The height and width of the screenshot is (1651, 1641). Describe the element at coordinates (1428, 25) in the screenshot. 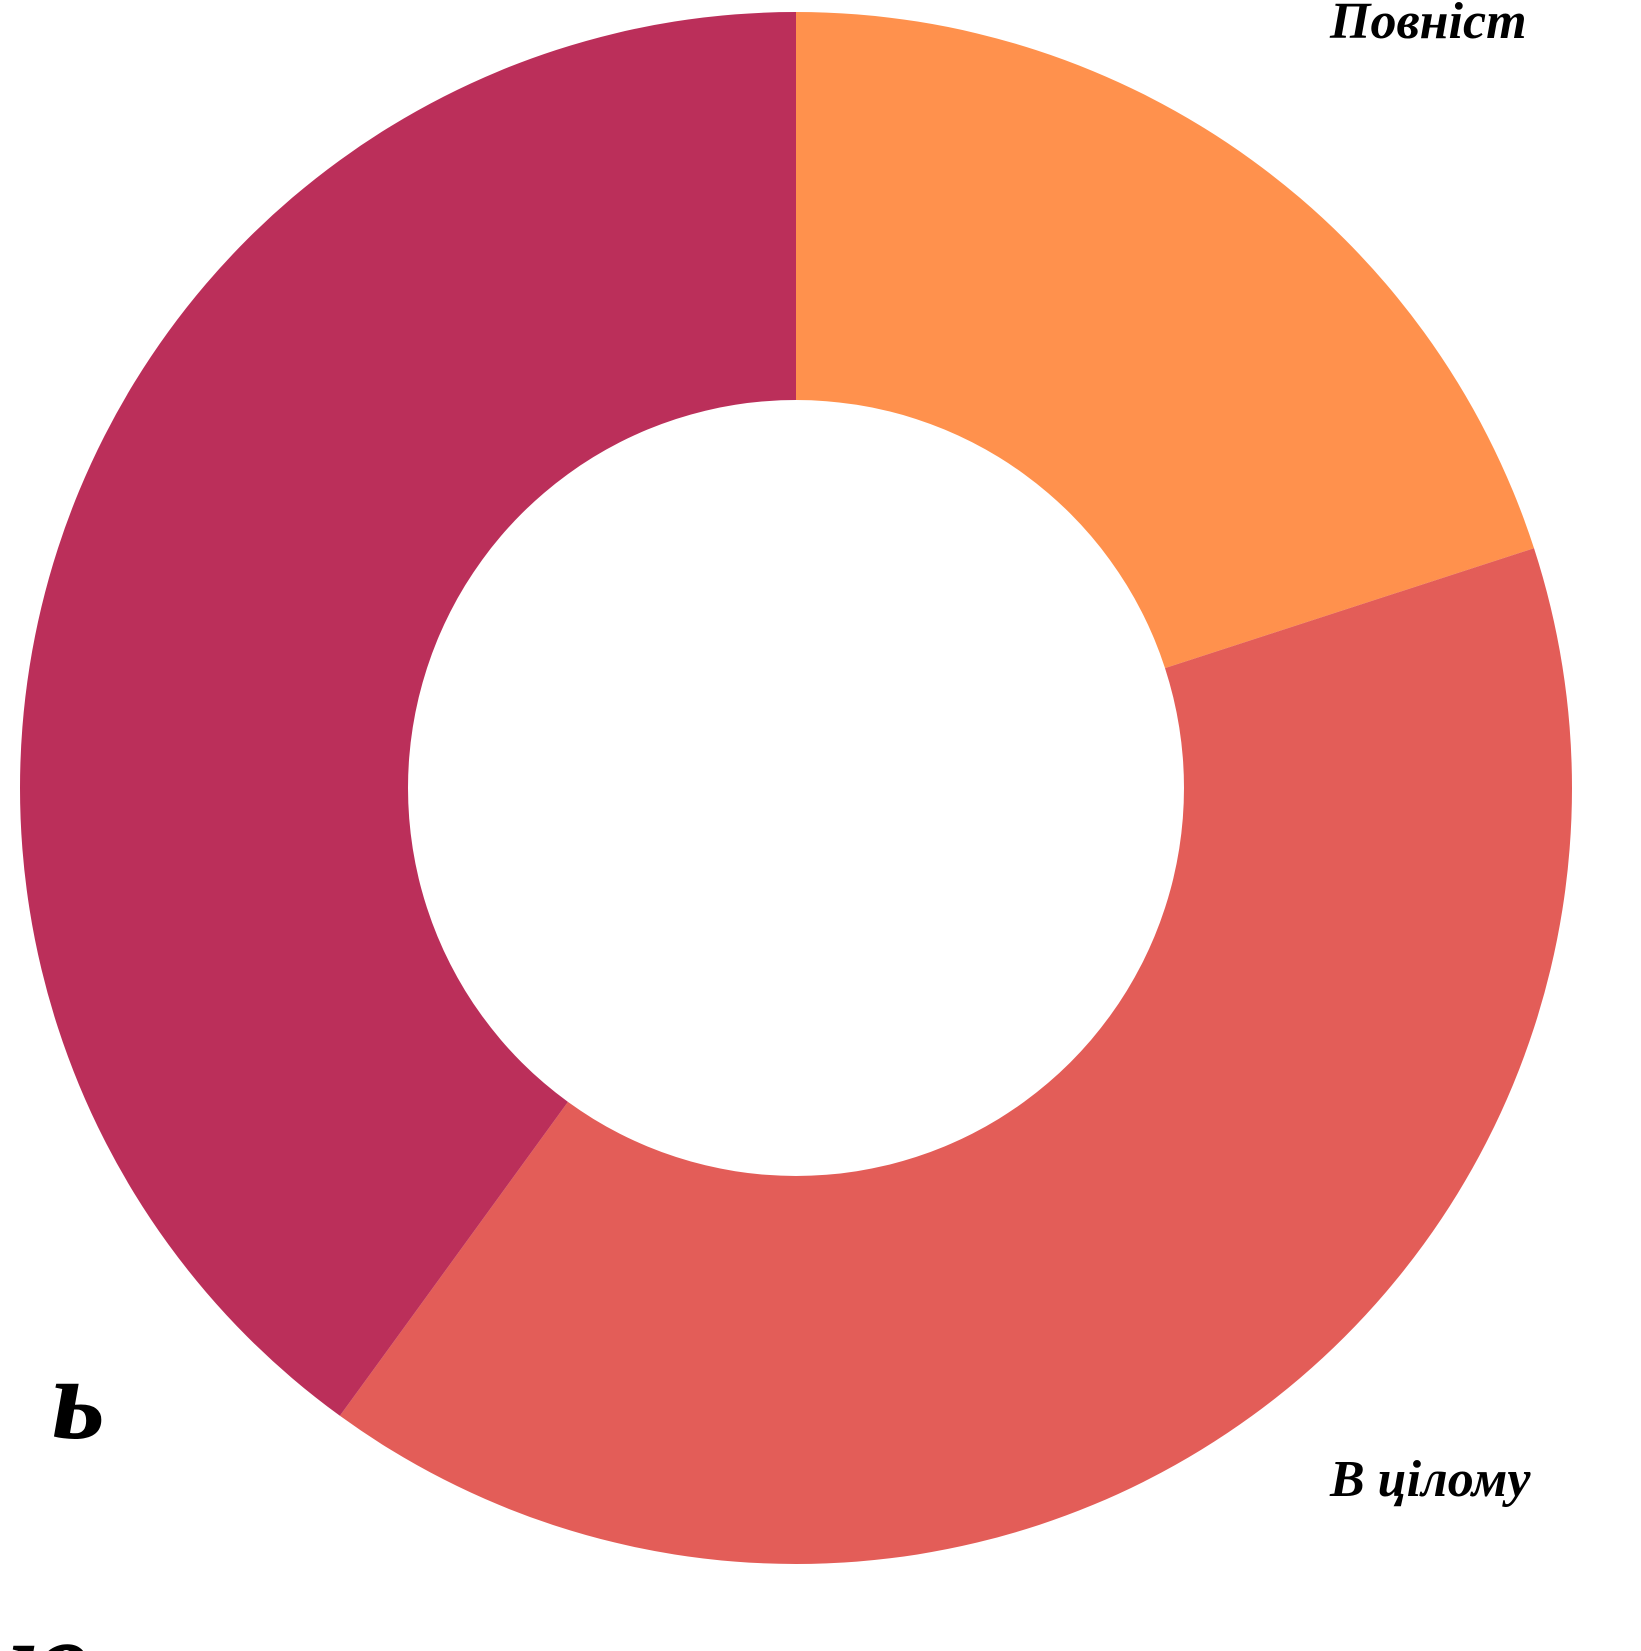

I see `slice-label: Повніст` at that location.